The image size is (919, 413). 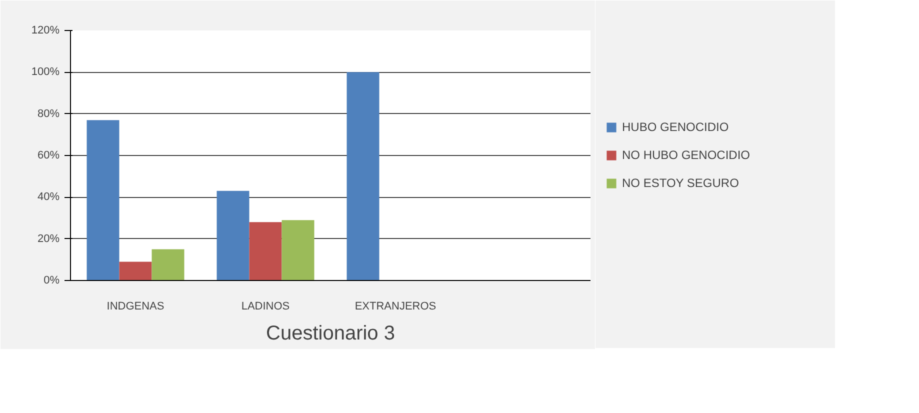 What do you see at coordinates (48, 156) in the screenshot?
I see `y-tick-label: 60%` at bounding box center [48, 156].